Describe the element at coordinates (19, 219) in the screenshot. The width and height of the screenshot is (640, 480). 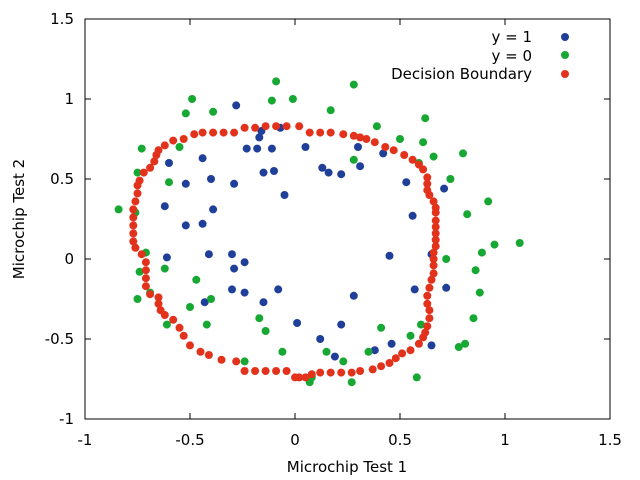
I see `y-axis-title: Microchip Test 2` at that location.